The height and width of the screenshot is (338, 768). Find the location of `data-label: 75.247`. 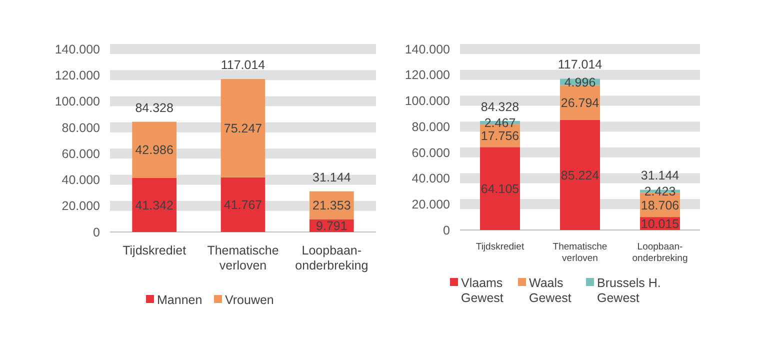

data-label: 75.247 is located at coordinates (243, 129).